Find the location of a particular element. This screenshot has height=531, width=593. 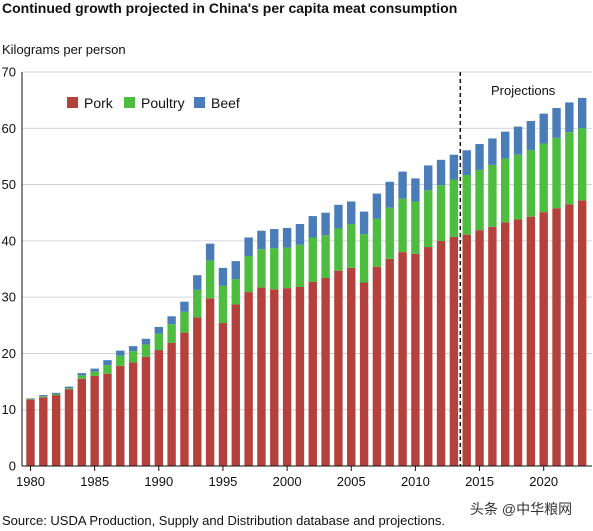

bar-poultry-2021 is located at coordinates (556, 173).